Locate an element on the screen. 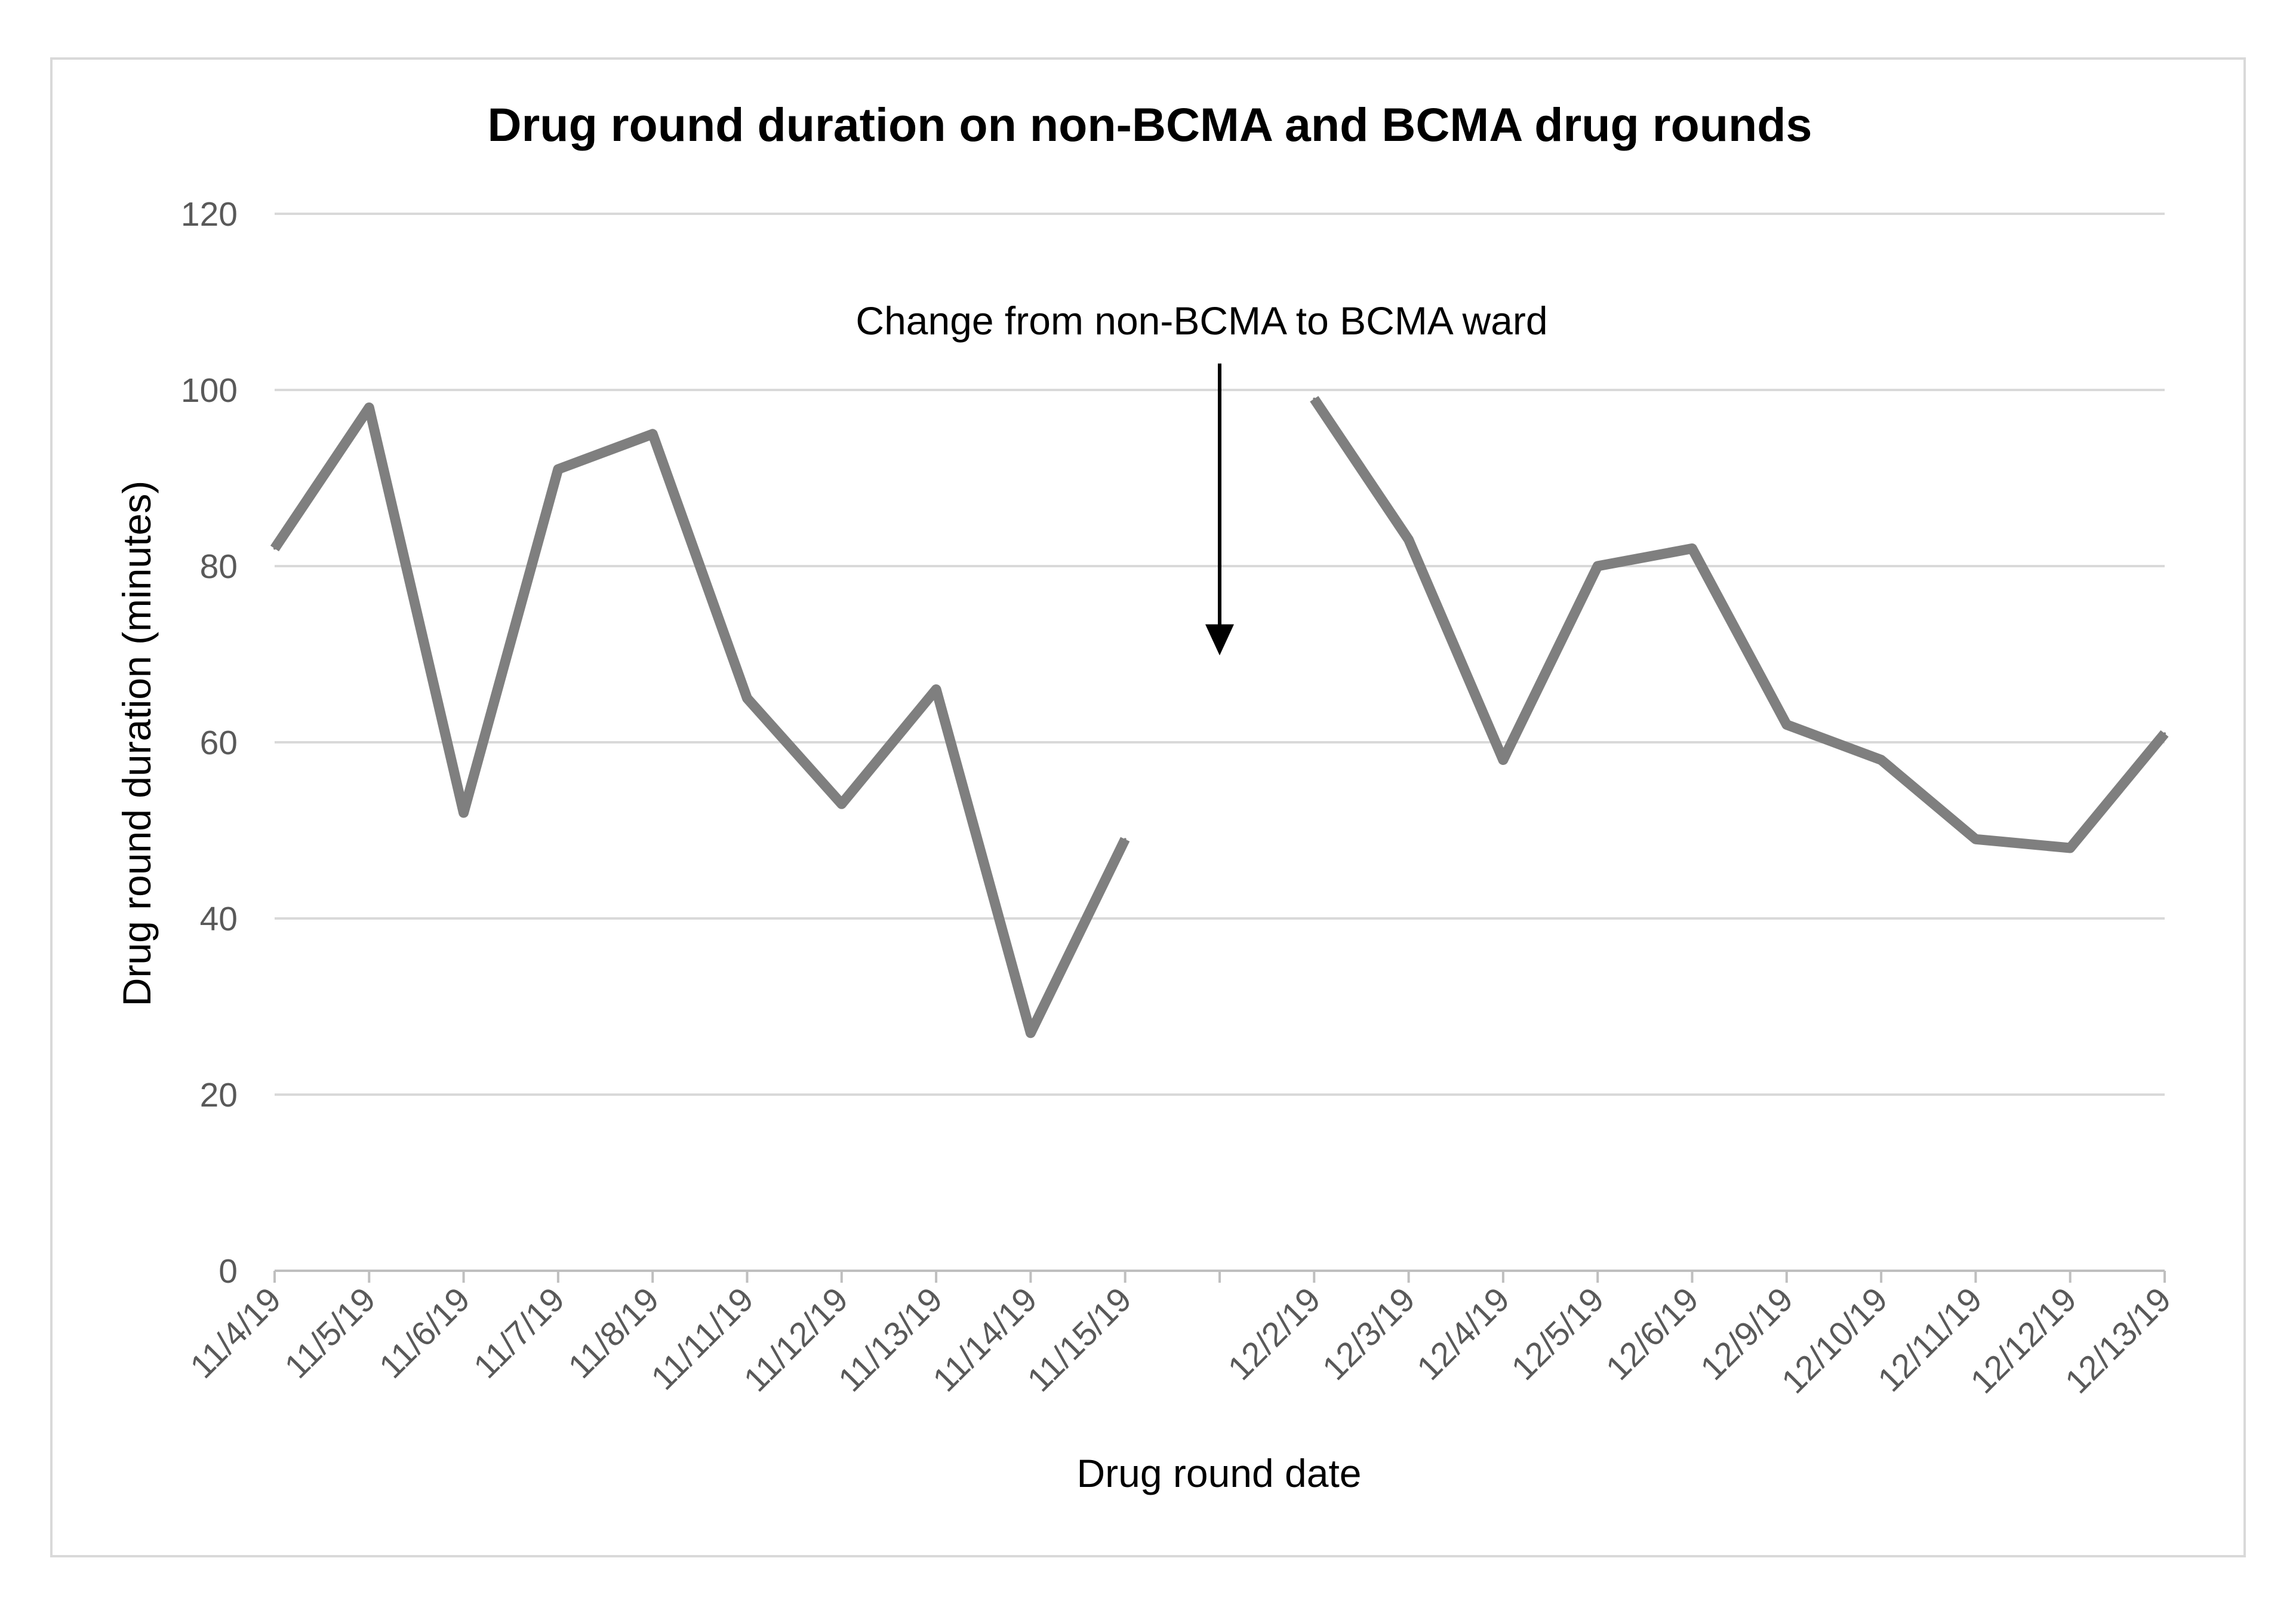 The width and height of the screenshot is (2296, 1601). annotation-layer: Change from non-BCMA to BCMA ward is located at coordinates (1201, 477).